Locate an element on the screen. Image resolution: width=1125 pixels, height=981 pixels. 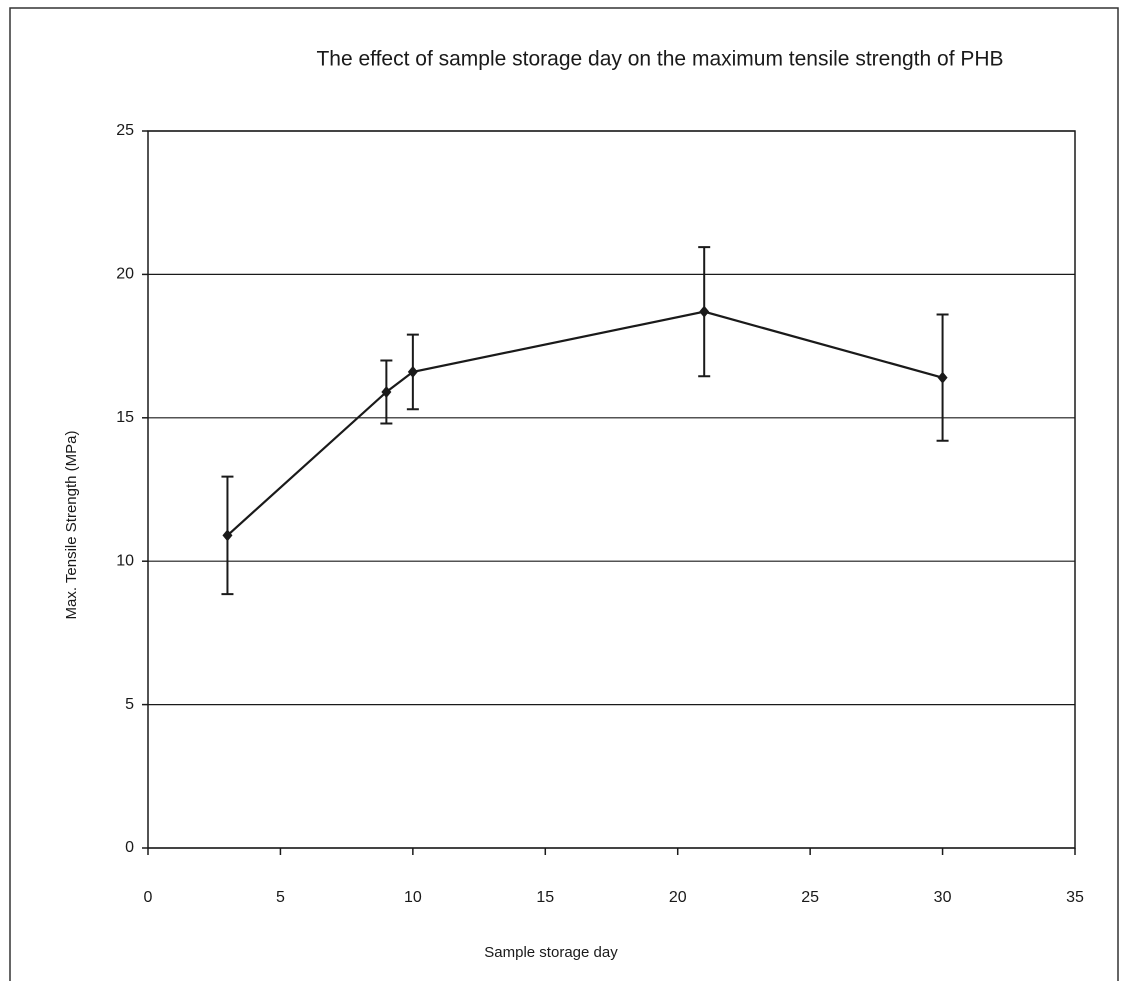
y-tick-label: 20 is located at coordinates (125, 274).